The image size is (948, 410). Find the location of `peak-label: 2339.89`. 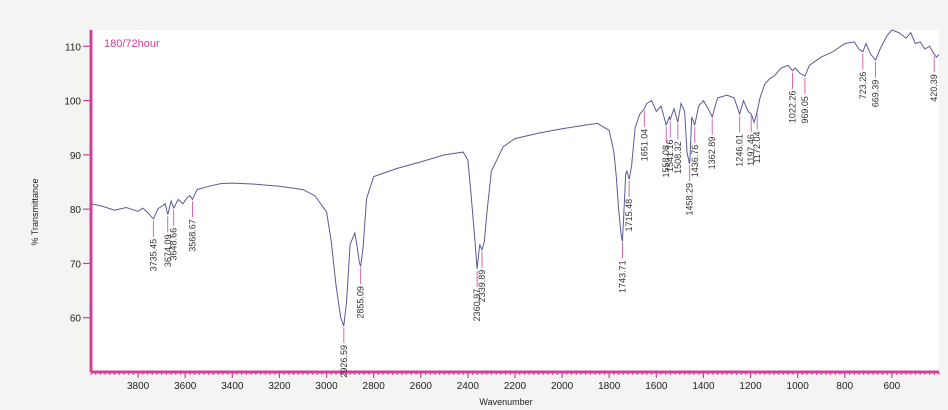

peak-label: 2339.89 is located at coordinates (482, 286).